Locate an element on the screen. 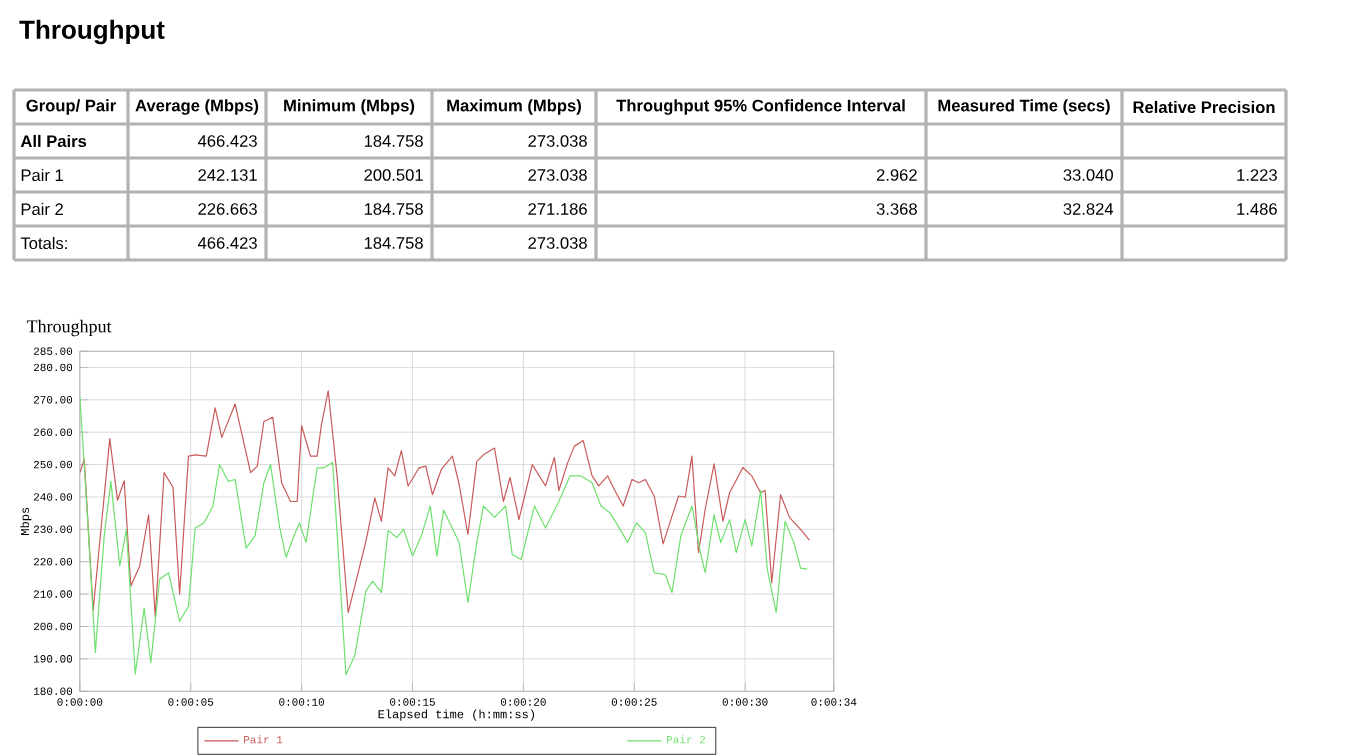  category-label: All Pairs is located at coordinates (53, 141).